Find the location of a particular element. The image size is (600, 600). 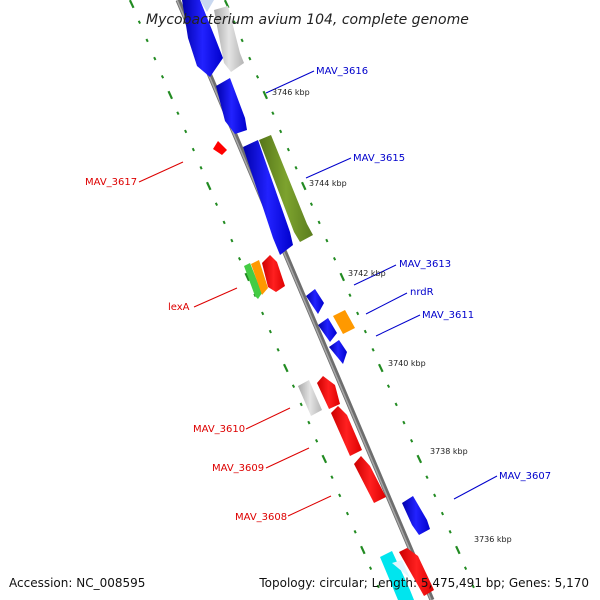

gene-arrow-lexa-orange is located at coordinates (259, 277).